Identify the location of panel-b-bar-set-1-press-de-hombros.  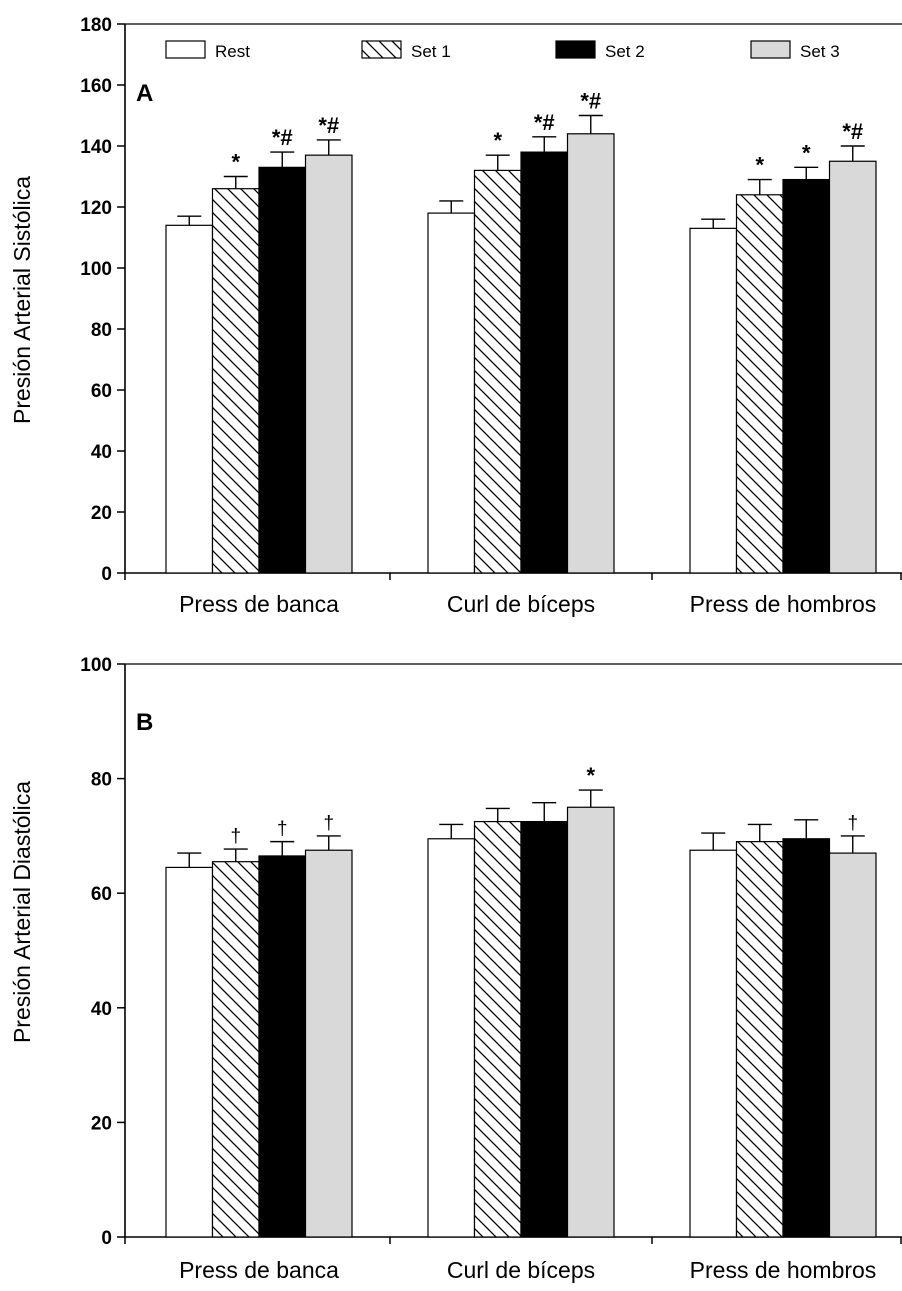
(759, 1039).